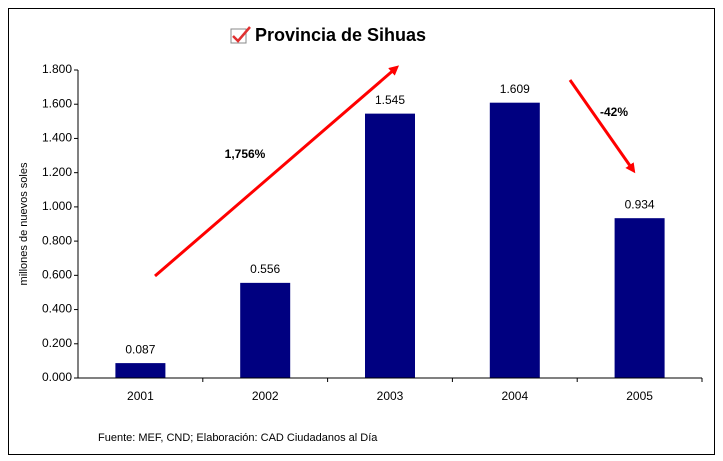 The height and width of the screenshot is (461, 723). Describe the element at coordinates (240, 35) in the screenshot. I see `title-icon` at that location.